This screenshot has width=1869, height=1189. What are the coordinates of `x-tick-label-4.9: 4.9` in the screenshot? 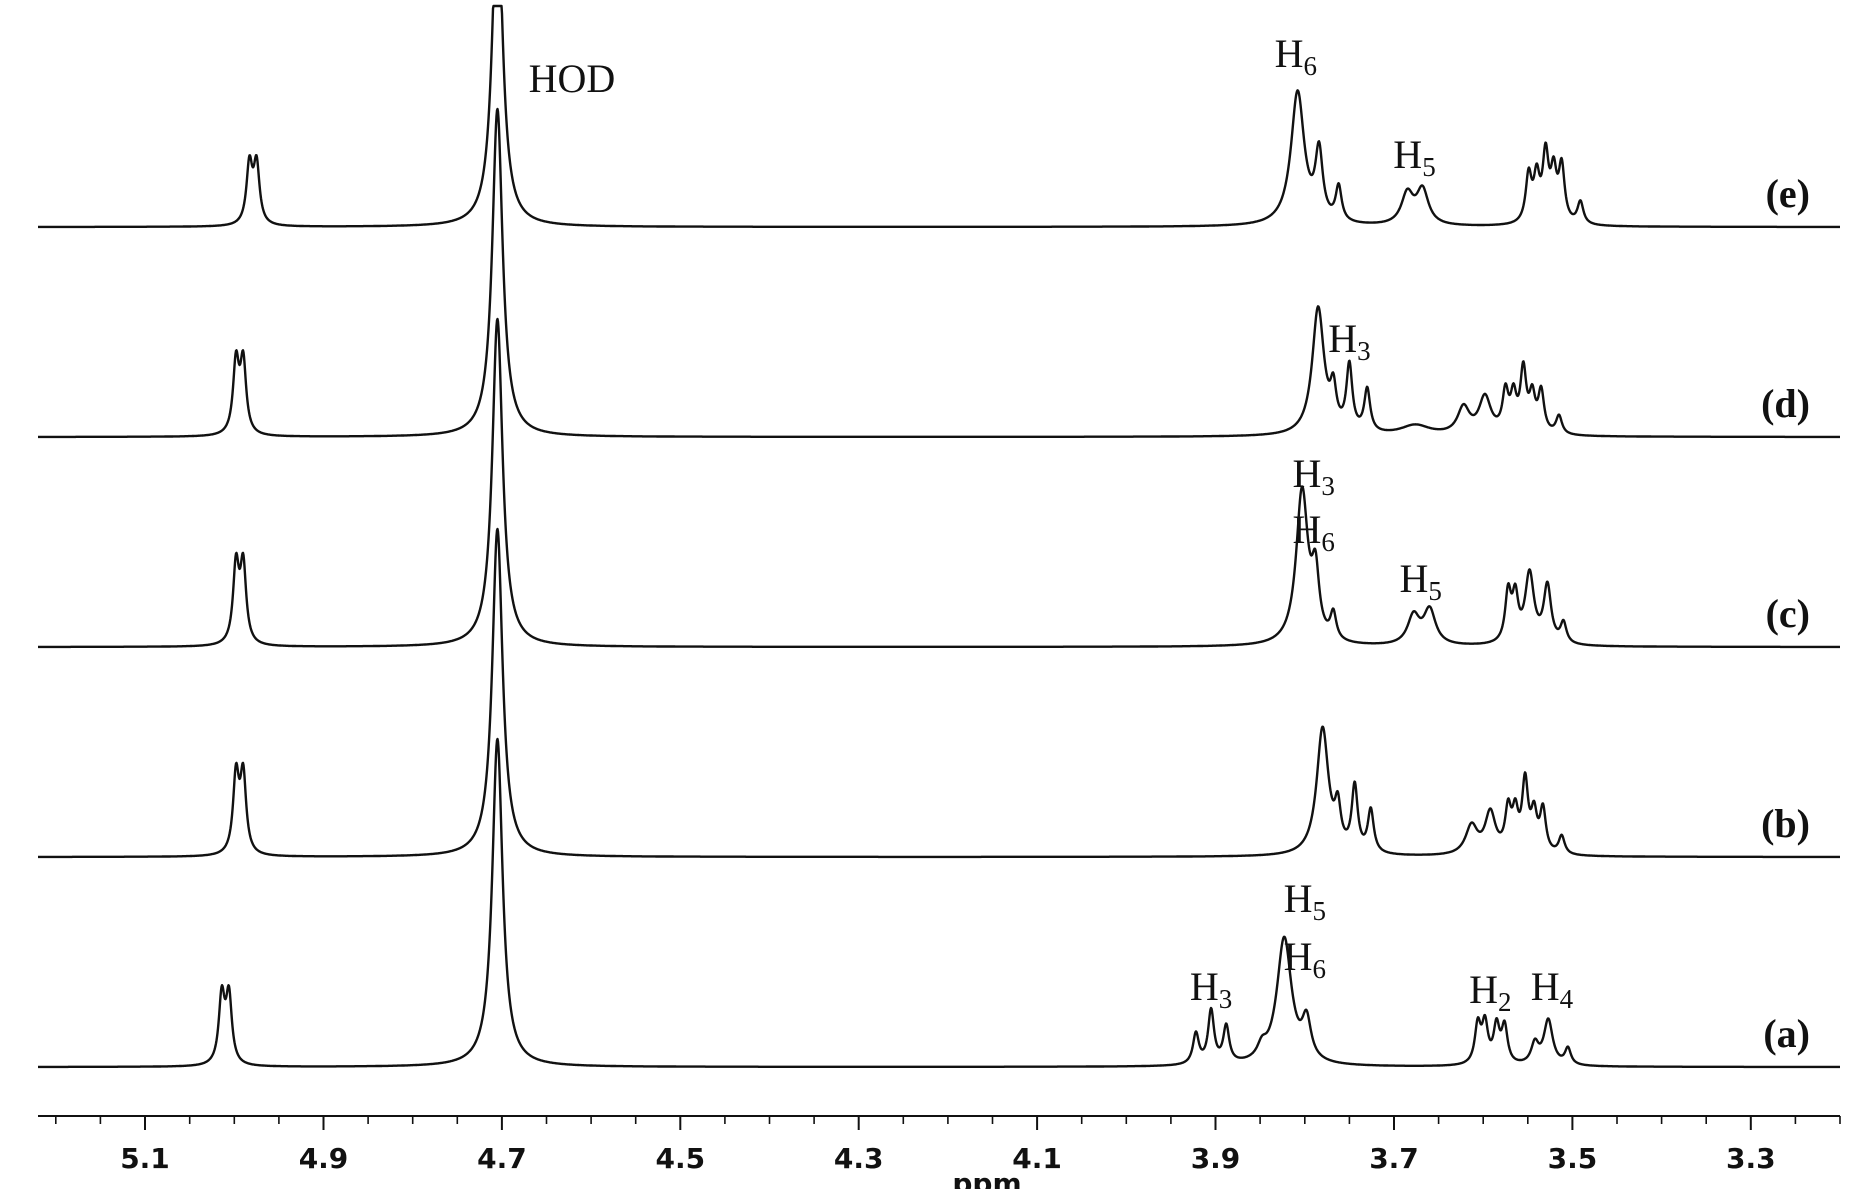 It's located at (324, 1158).